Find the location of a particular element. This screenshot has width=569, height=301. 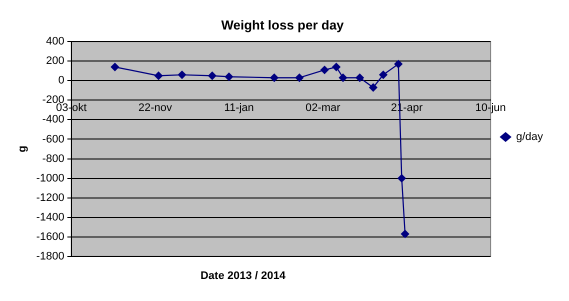

y-axis-title: g is located at coordinates (22, 149).